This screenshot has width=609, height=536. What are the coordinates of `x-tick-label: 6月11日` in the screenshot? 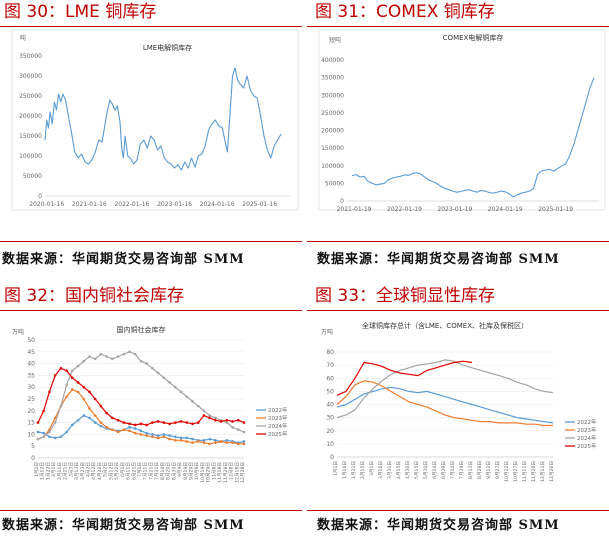 It's located at (129, 471).